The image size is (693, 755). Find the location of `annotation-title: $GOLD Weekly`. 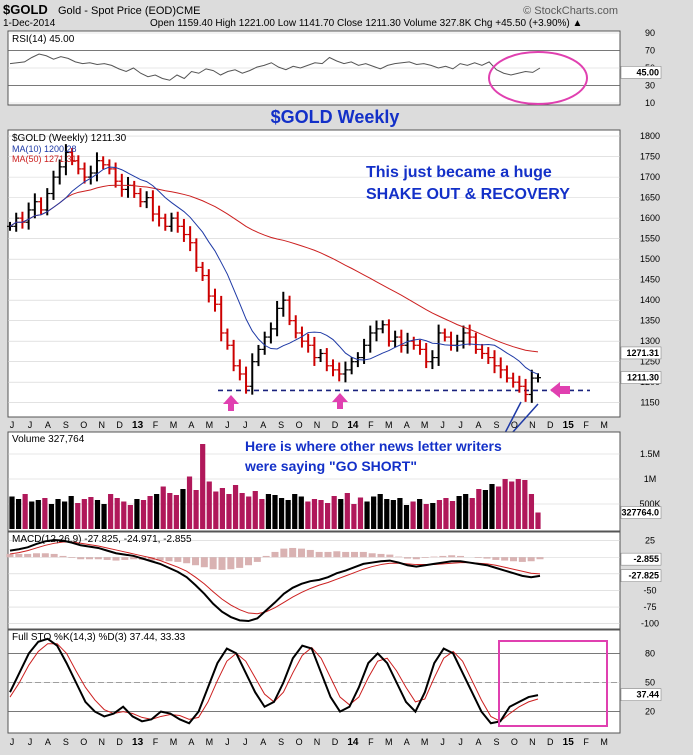

annotation-title: $GOLD Weekly is located at coordinates (335, 117).